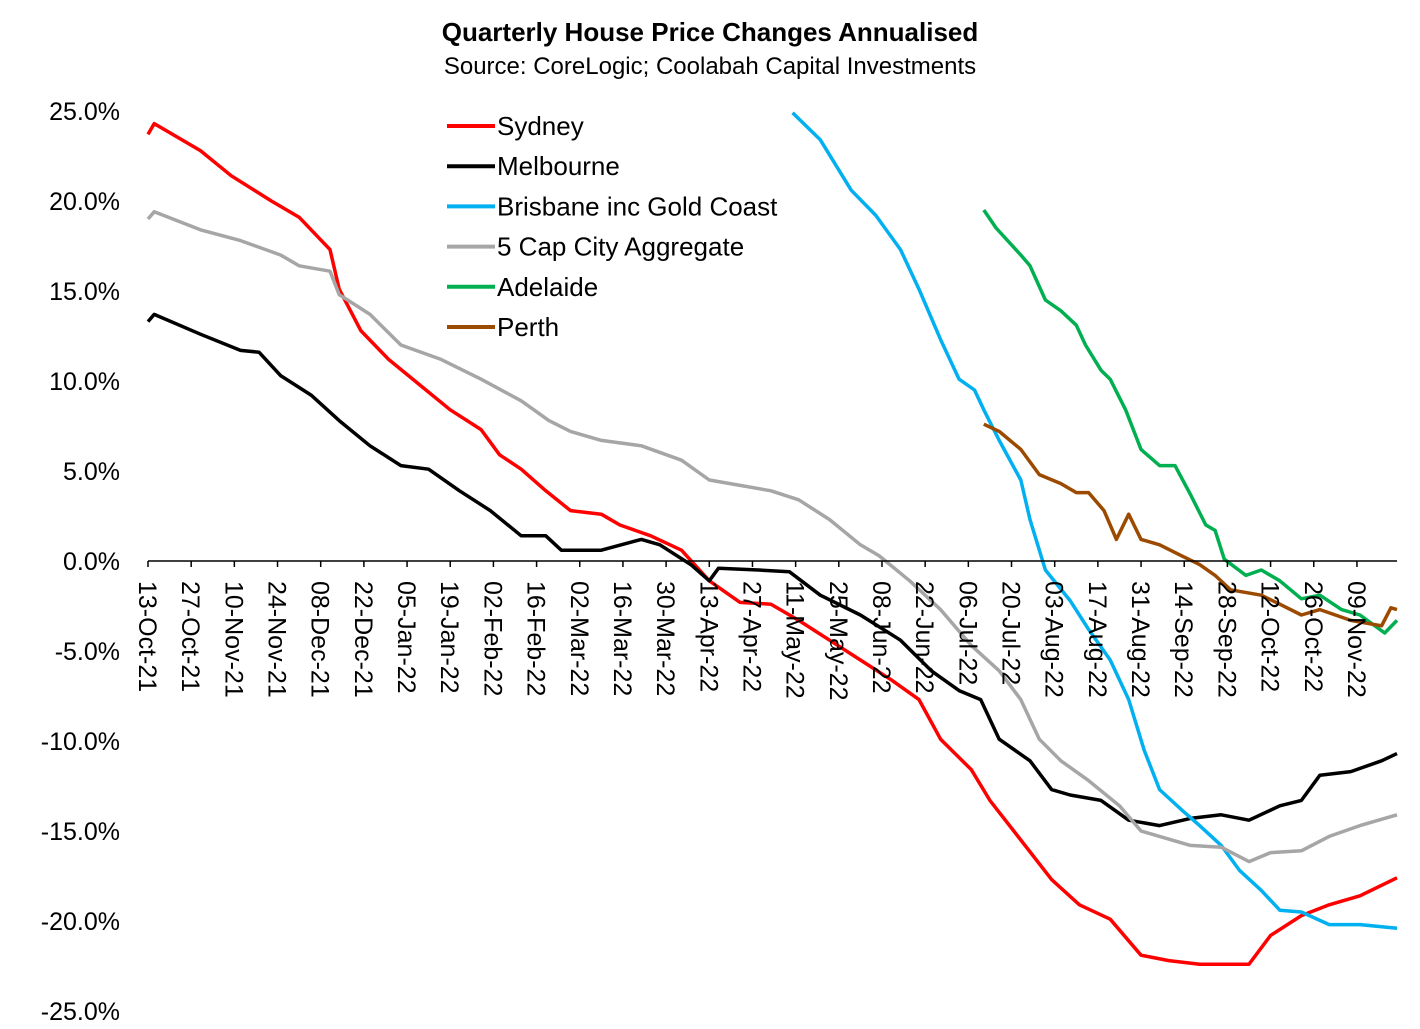 The height and width of the screenshot is (1029, 1420). I want to click on series-line-perth, so click(1190, 525).